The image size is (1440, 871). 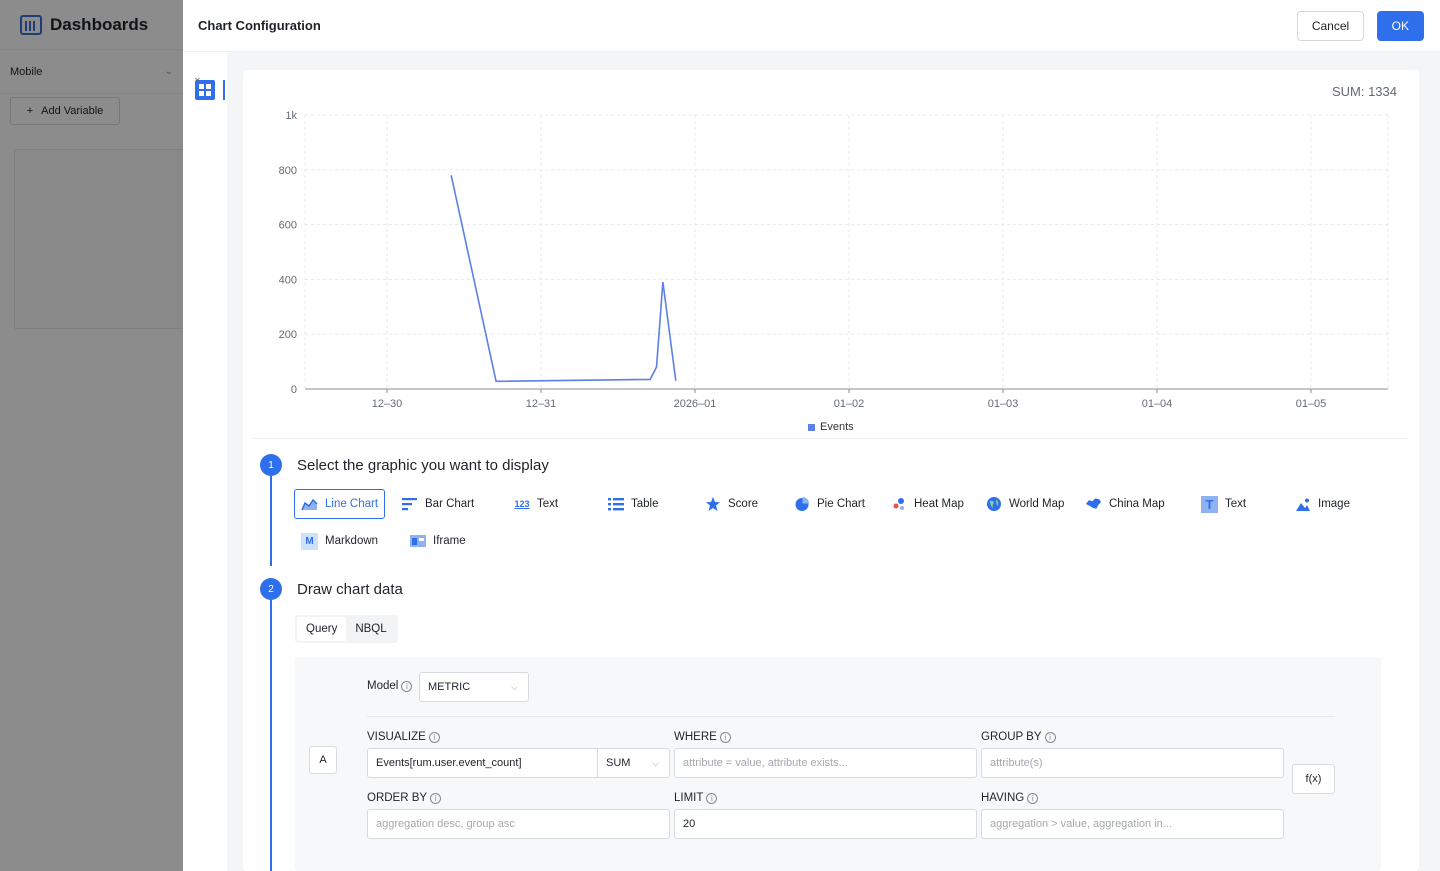 I want to click on chart-type-label: China Map, so click(x=1137, y=504).